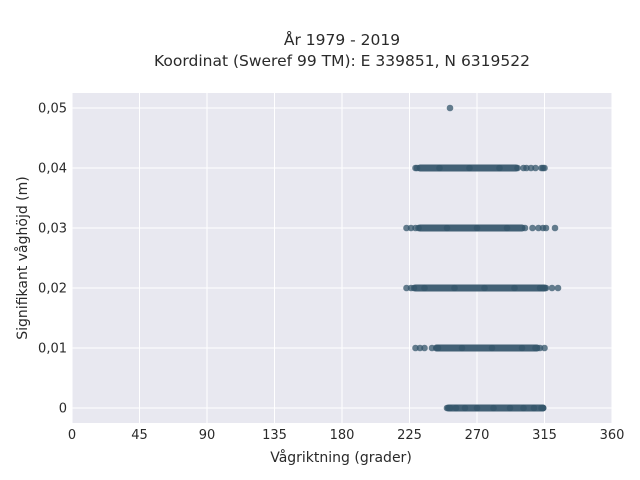 The height and width of the screenshot is (480, 640). I want to click on x-tick-label: 90, so click(207, 435).